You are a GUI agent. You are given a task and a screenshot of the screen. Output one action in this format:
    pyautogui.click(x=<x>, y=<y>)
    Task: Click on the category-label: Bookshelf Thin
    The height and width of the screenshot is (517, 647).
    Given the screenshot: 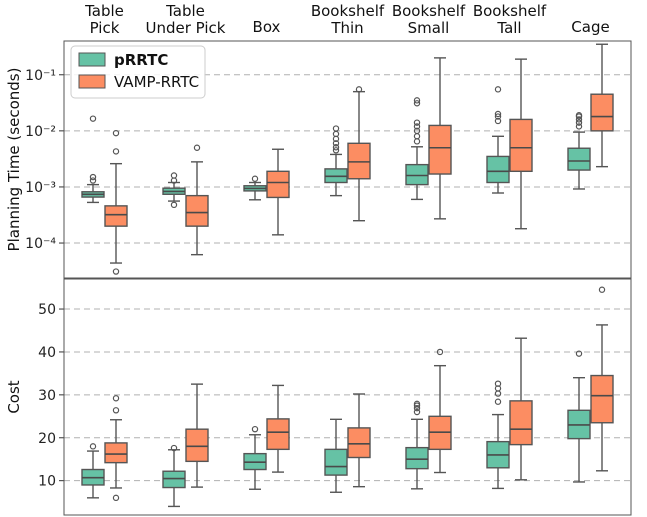 What is the action you would take?
    pyautogui.click(x=348, y=19)
    